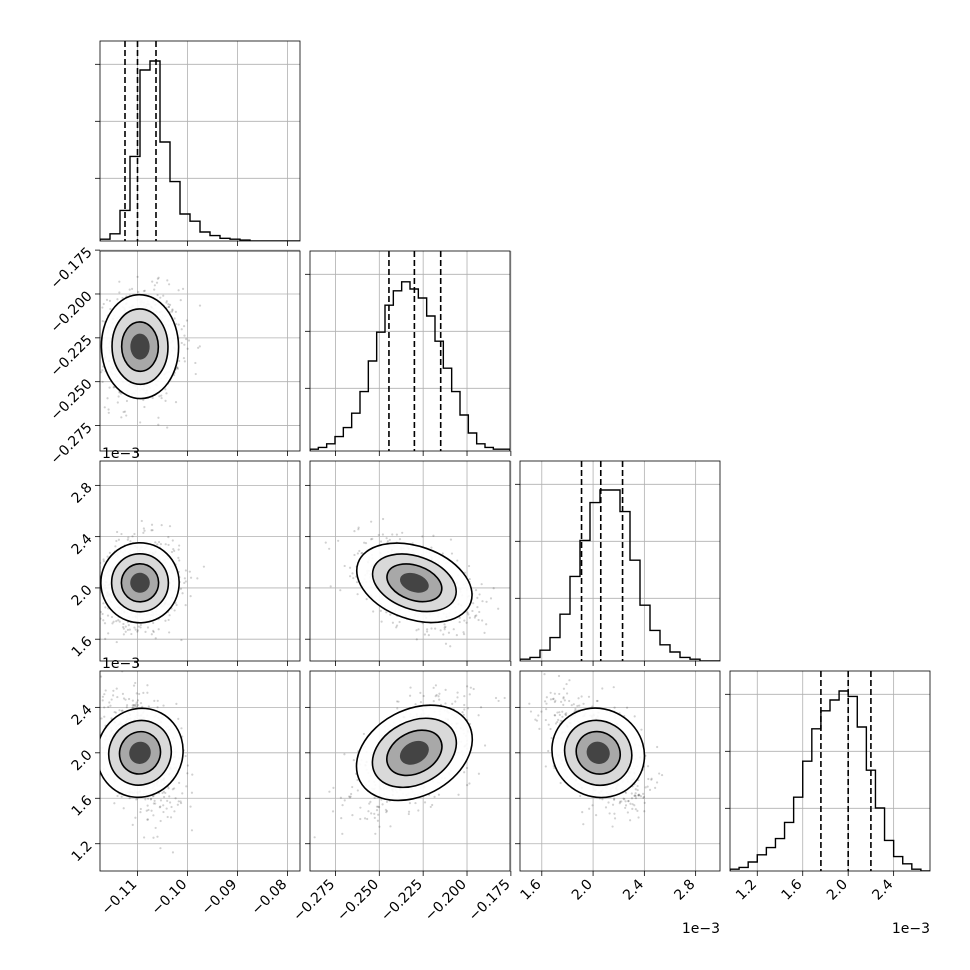 The width and height of the screenshot is (970, 970). What do you see at coordinates (220, 898) in the screenshot?
I see `x-tick-label: −0.09` at bounding box center [220, 898].